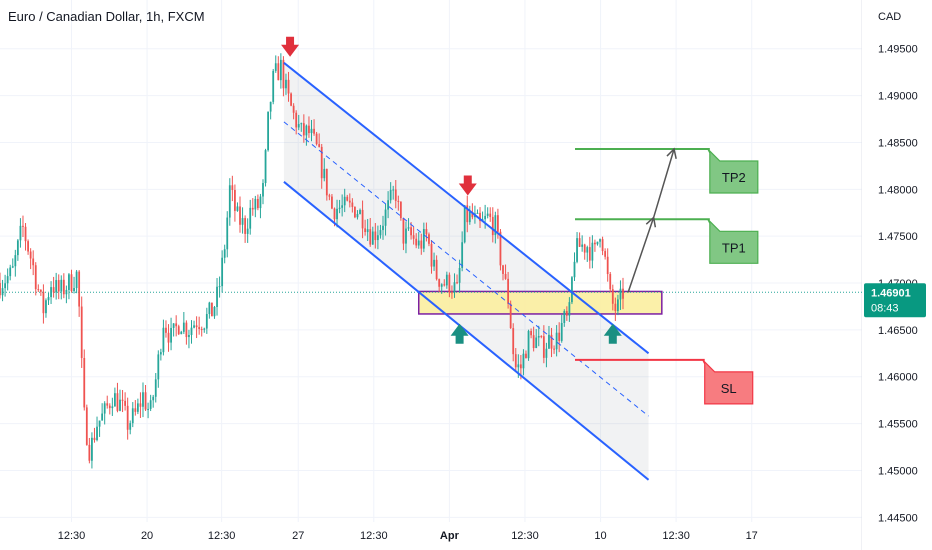 The width and height of the screenshot is (932, 550). I want to click on support-zone-rect, so click(540, 302).